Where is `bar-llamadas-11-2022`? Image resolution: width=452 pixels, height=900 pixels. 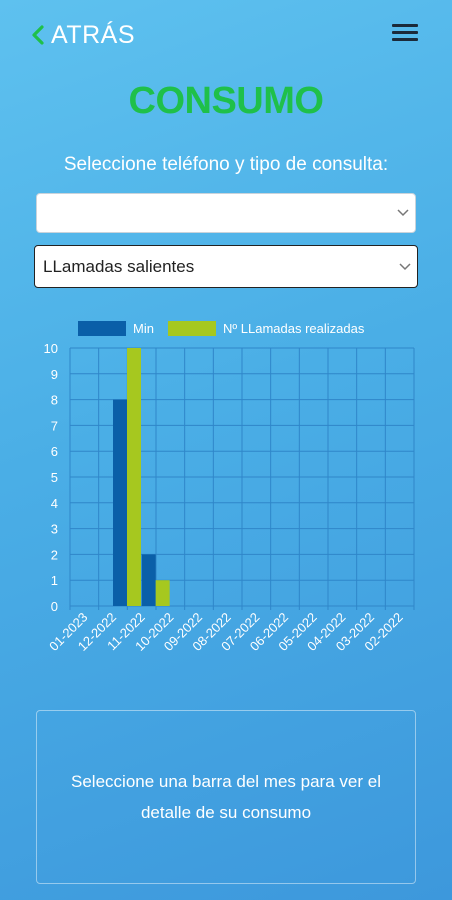
bar-llamadas-11-2022 is located at coordinates (162, 593).